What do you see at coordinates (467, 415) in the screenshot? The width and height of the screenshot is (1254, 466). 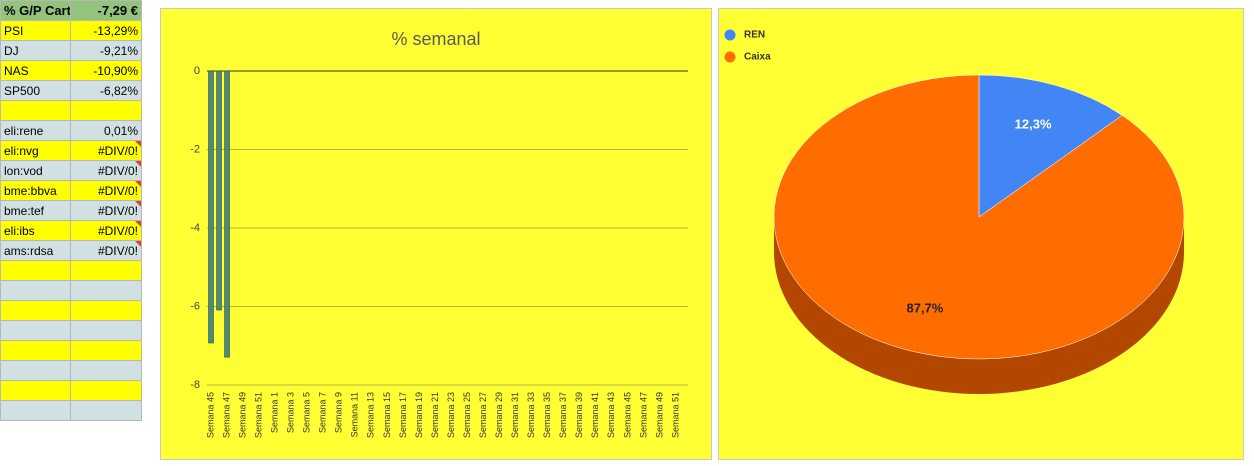 I see `x-tick-label: Semana 25` at bounding box center [467, 415].